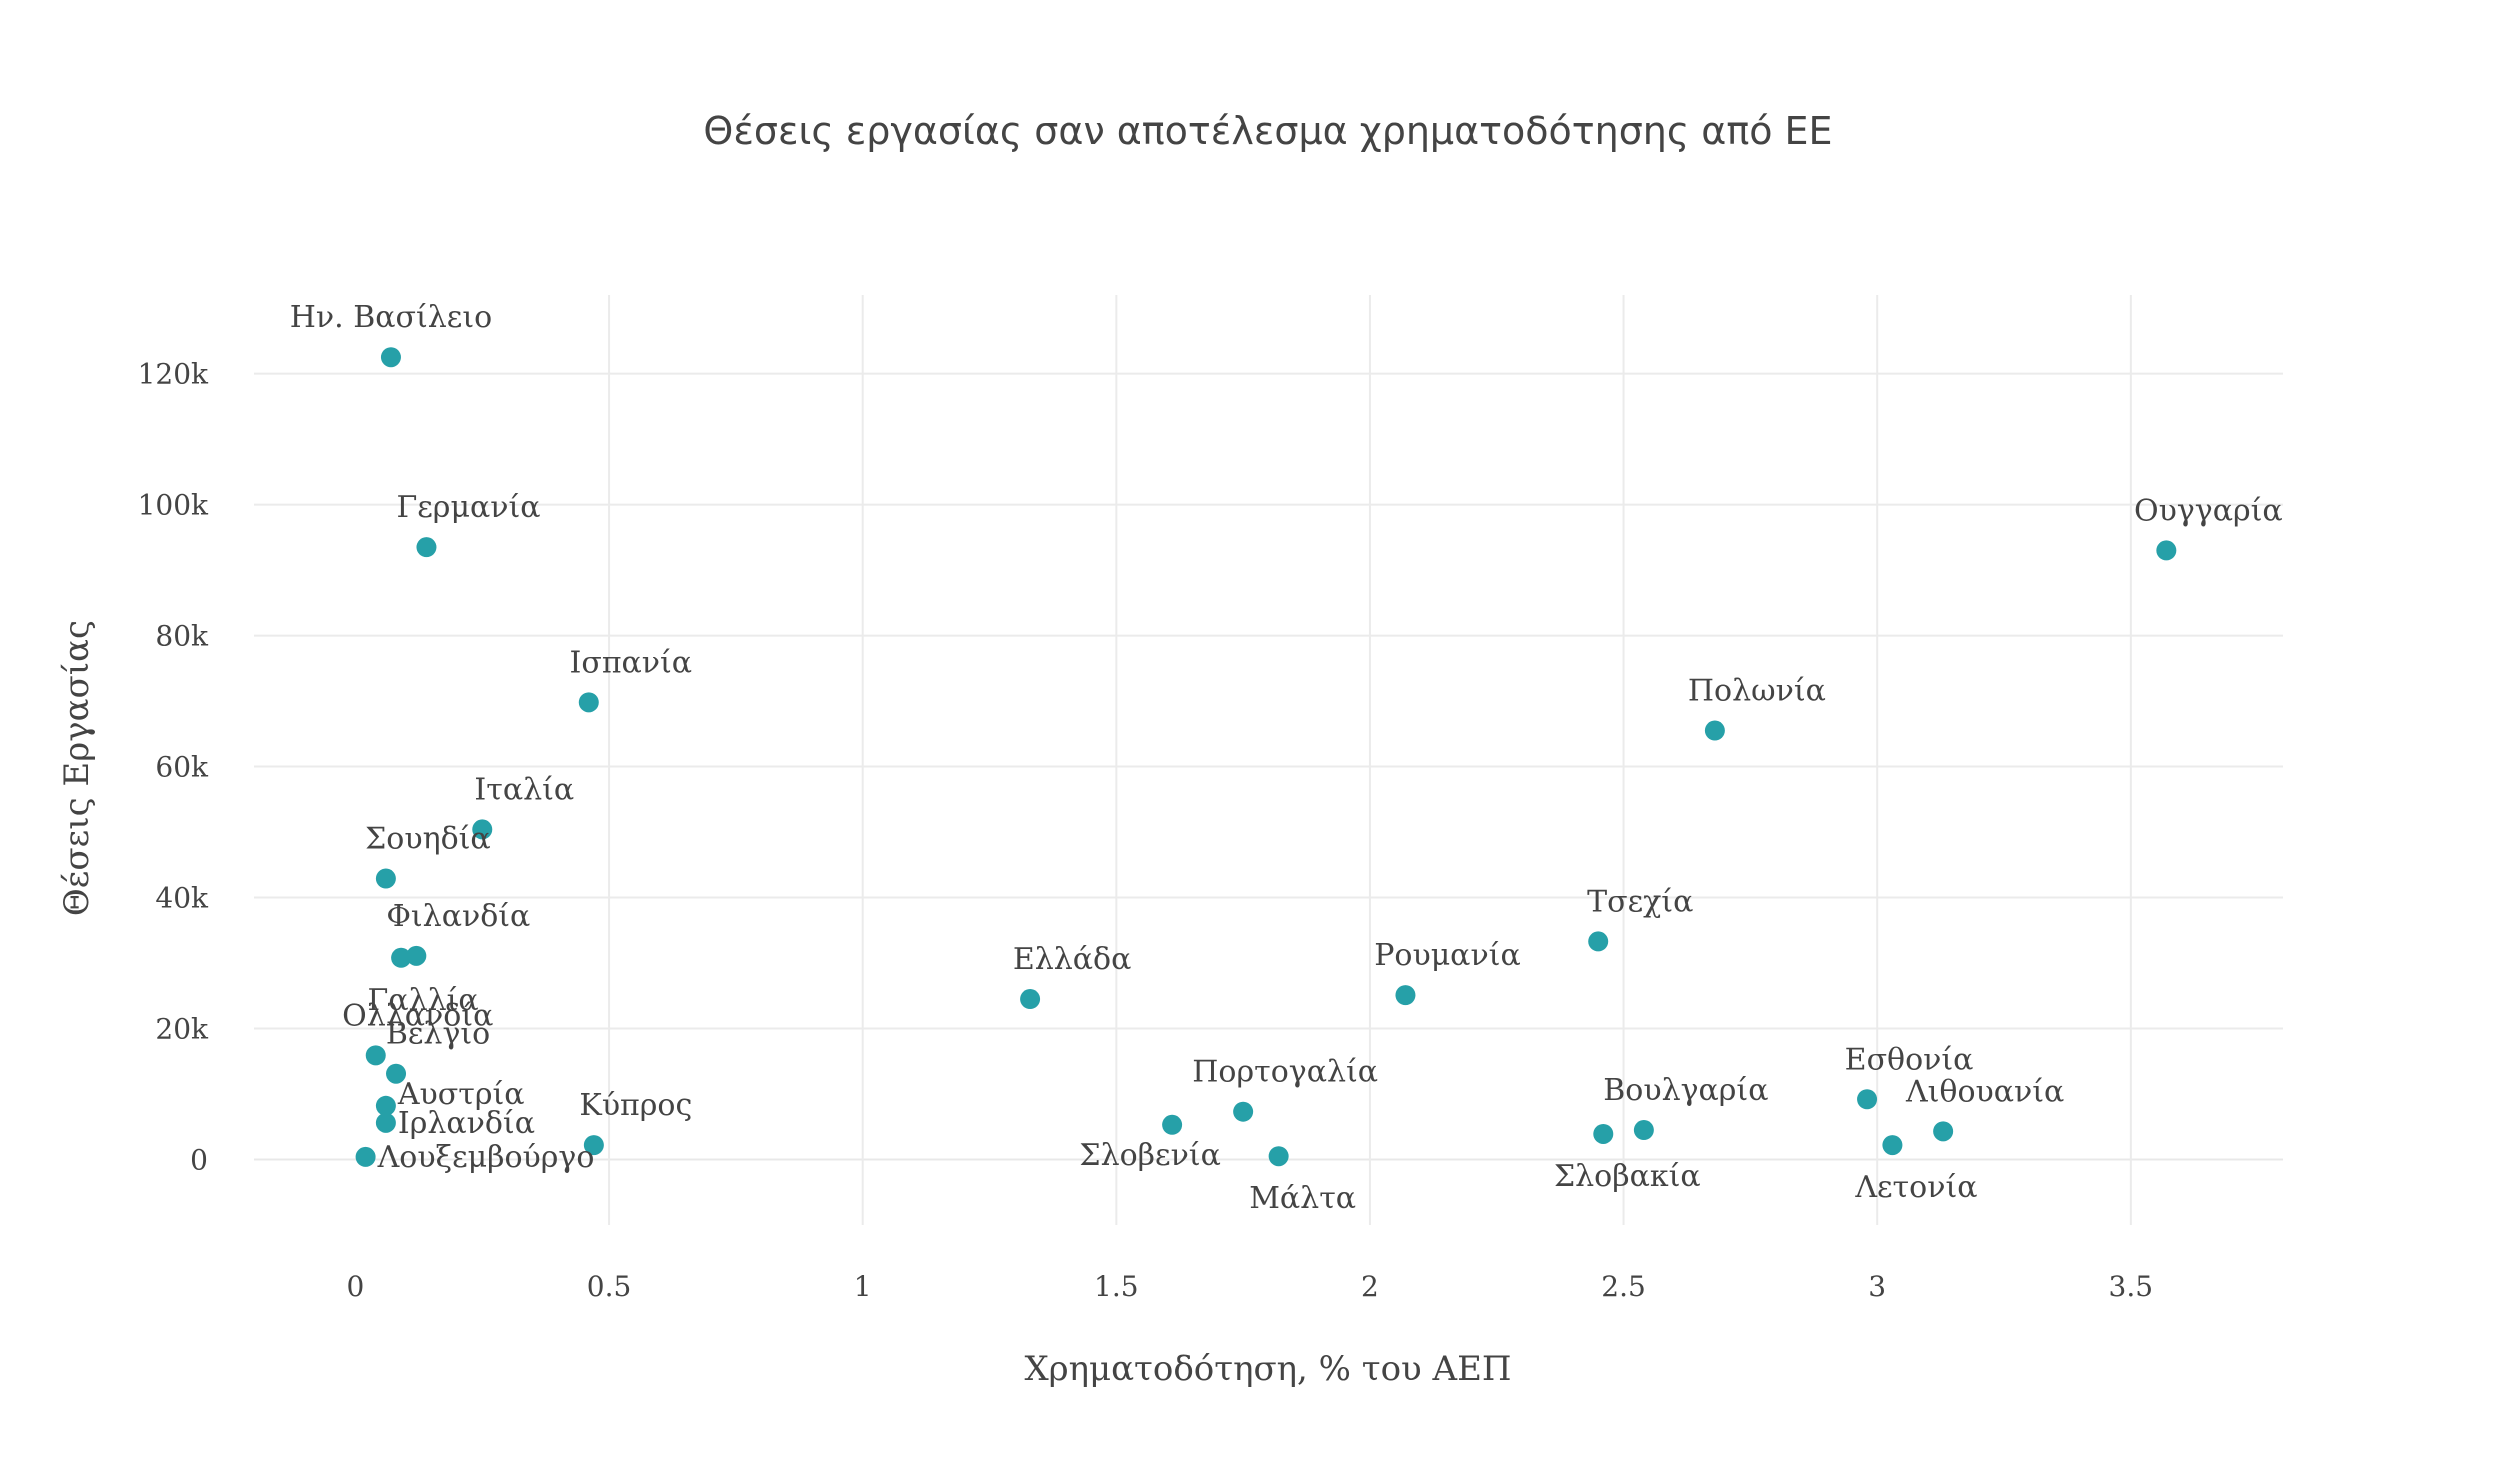  What do you see at coordinates (486, 1157) in the screenshot?
I see `point-label: Λουξεμβούργο` at bounding box center [486, 1157].